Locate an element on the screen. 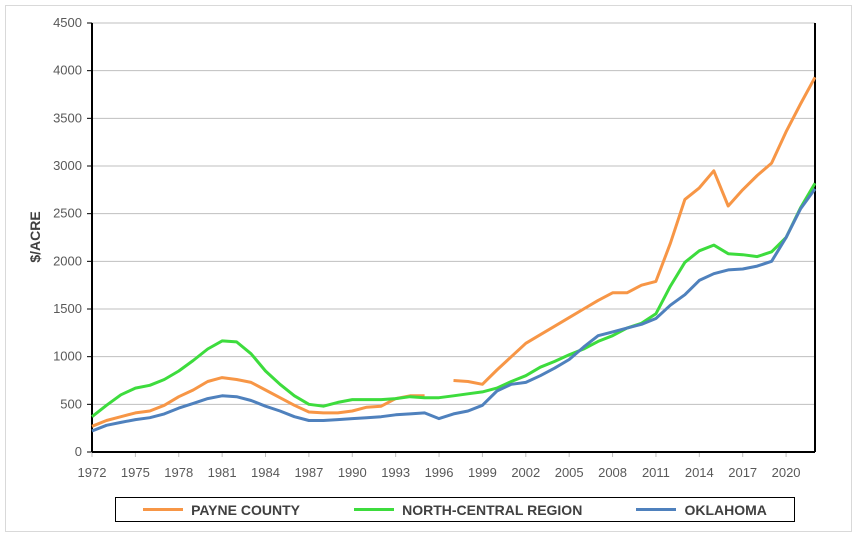 Image resolution: width=861 pixels, height=539 pixels. x-tick-label: 1987 is located at coordinates (308, 472).